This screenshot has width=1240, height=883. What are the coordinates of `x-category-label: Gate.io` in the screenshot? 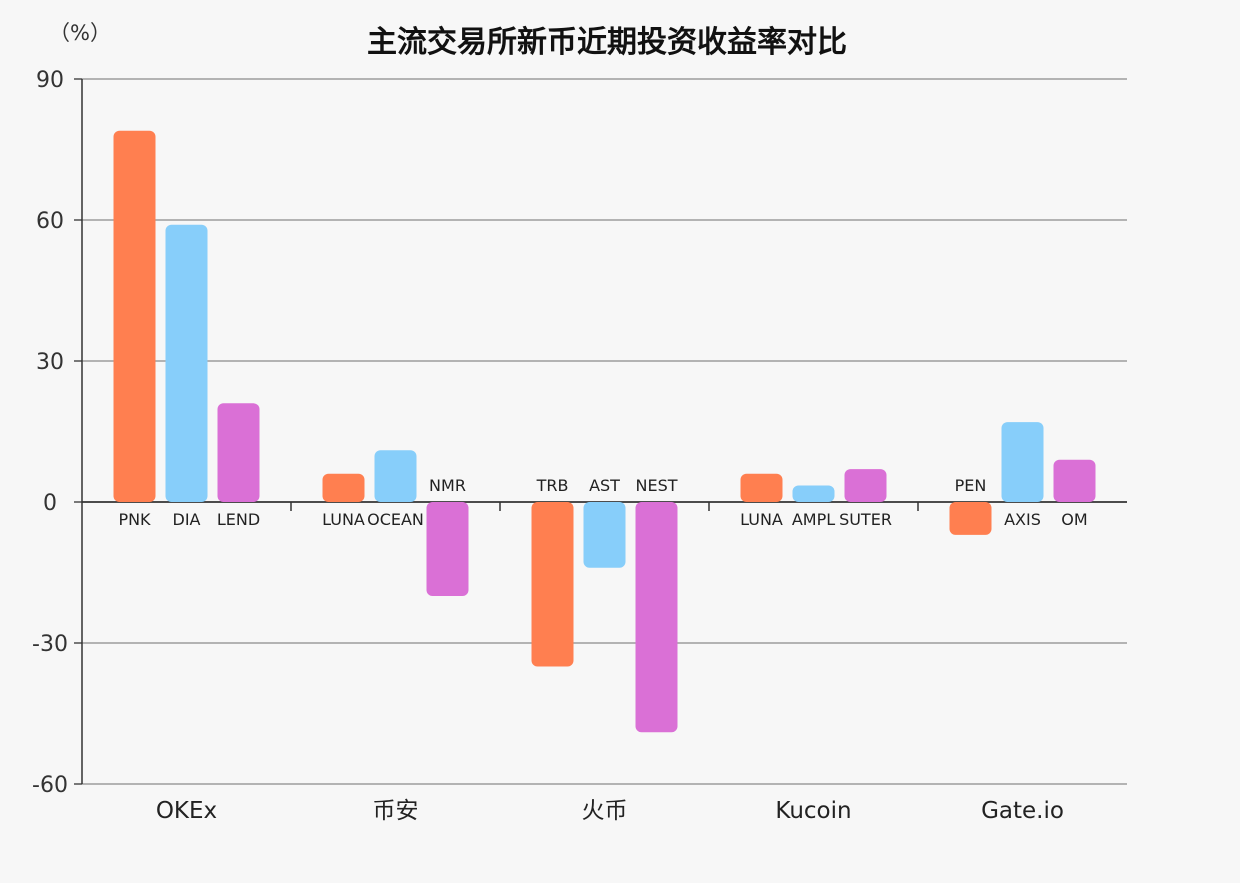 It's located at (1022, 811).